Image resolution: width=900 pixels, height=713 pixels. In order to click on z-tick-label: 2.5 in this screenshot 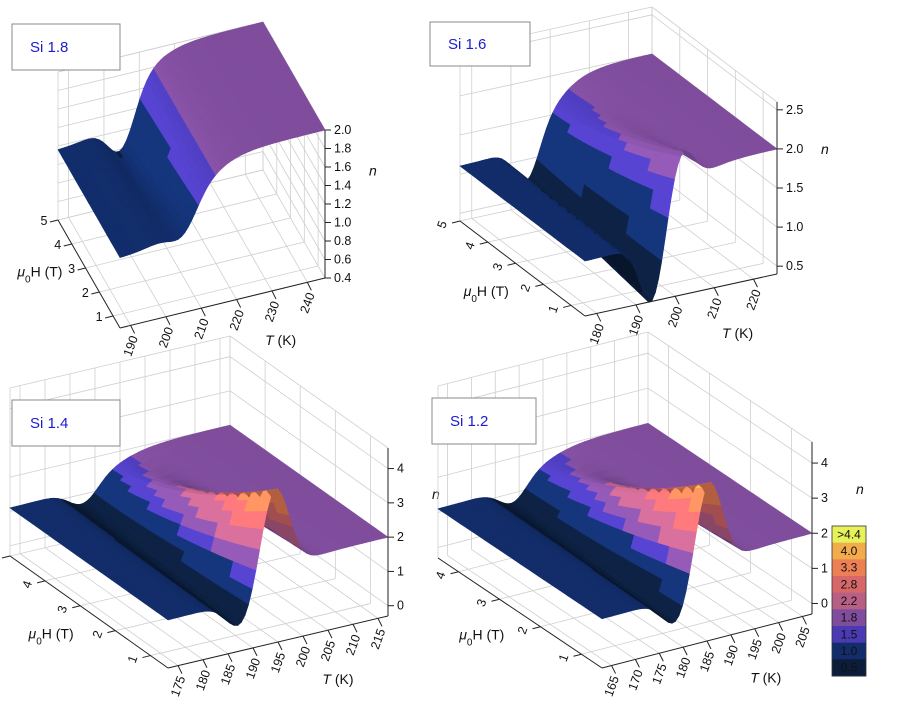, I will do `click(794, 110)`.